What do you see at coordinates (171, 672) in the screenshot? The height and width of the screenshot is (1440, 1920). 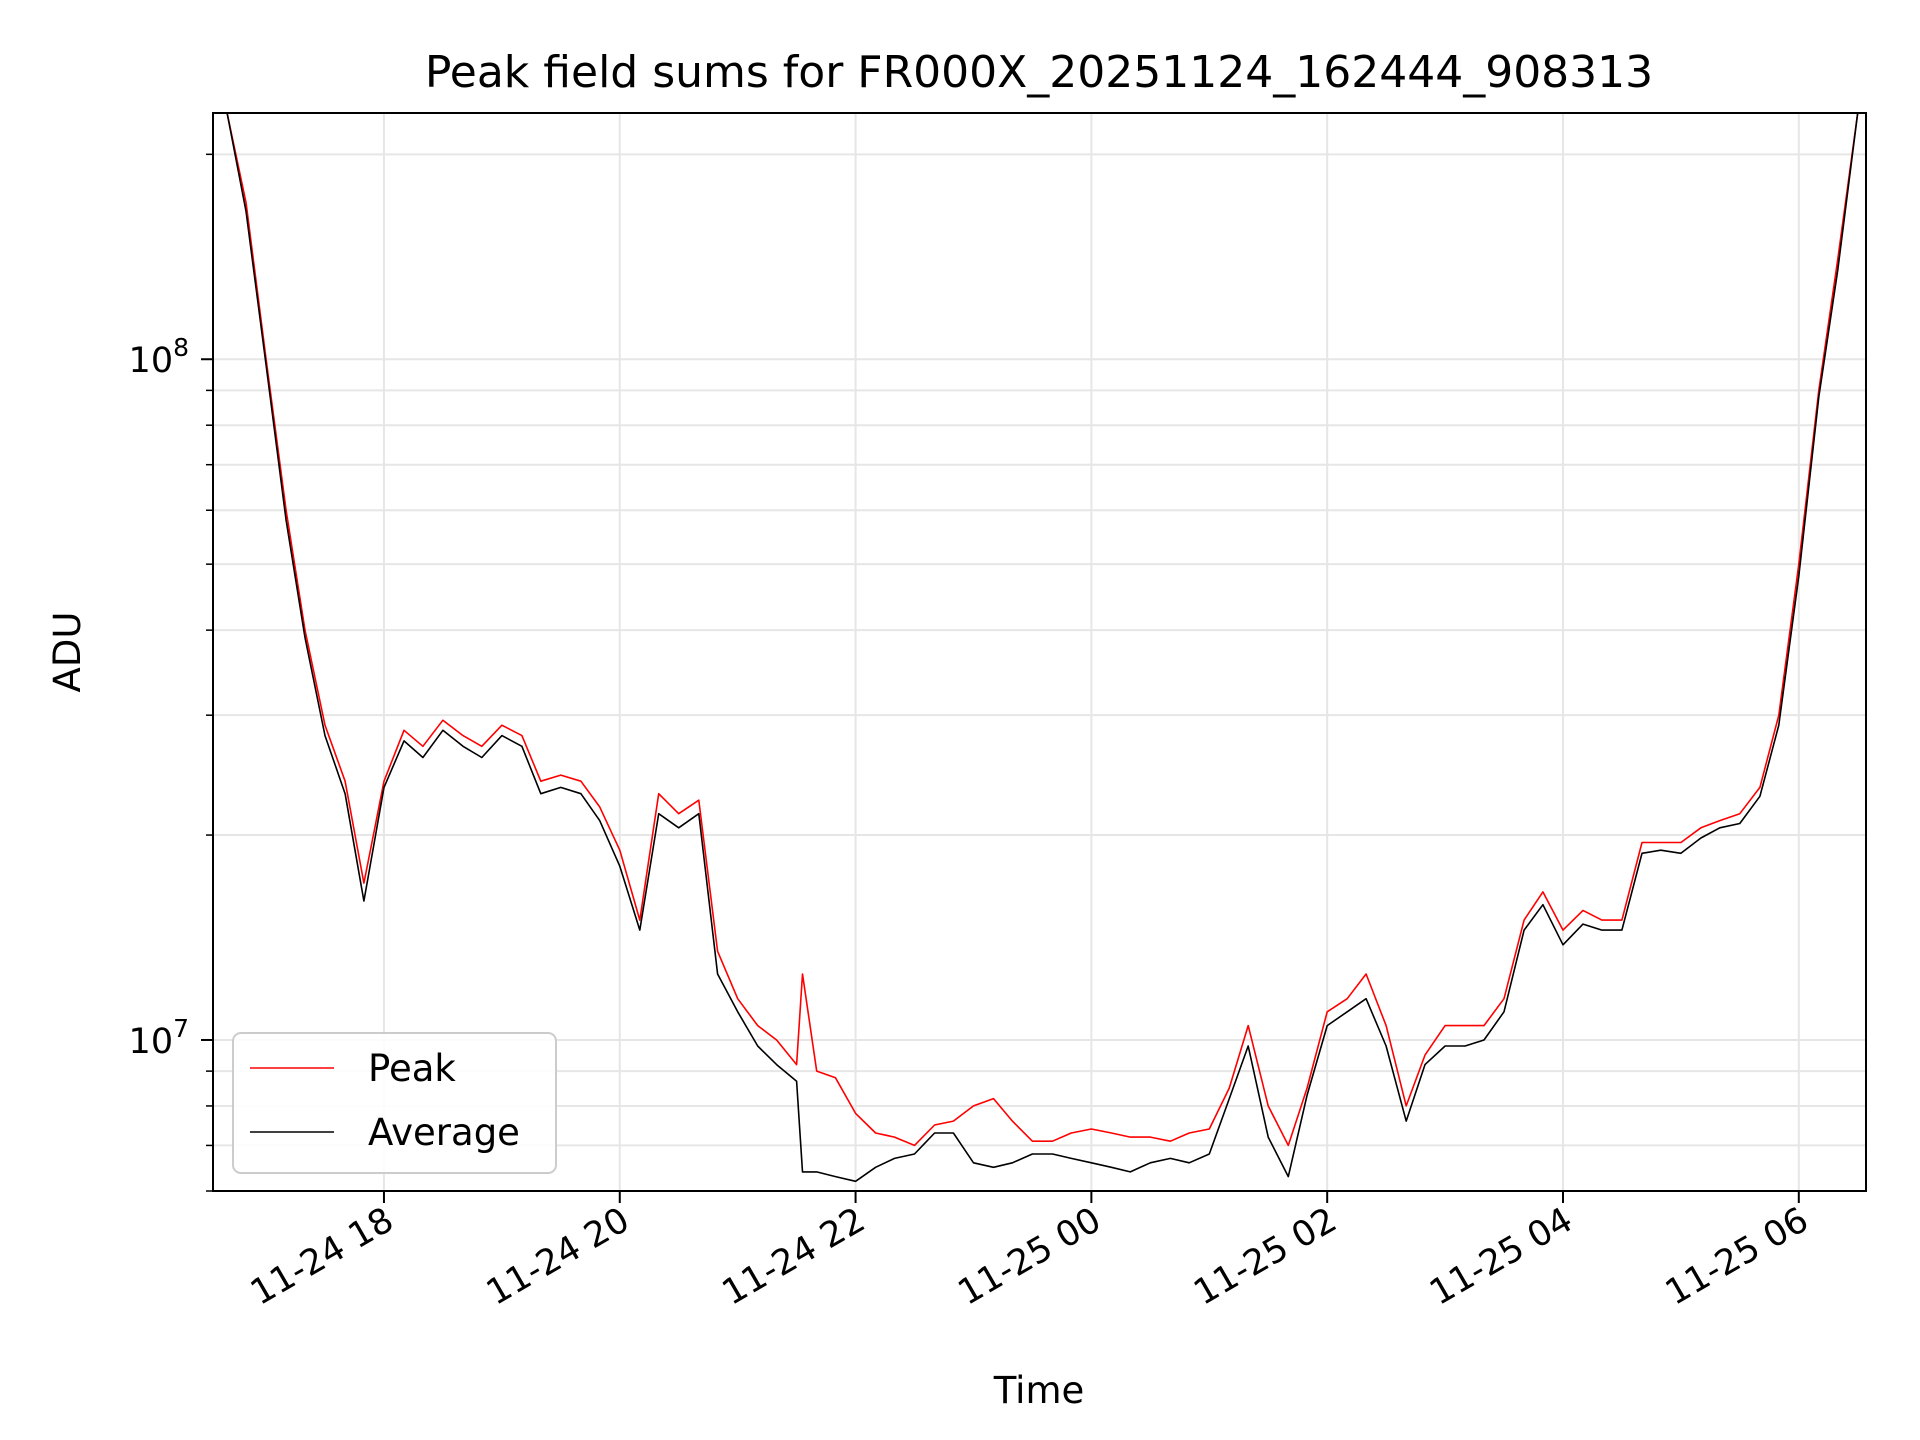 I see `y-axis-ticks: 10⁷ 10⁸` at bounding box center [171, 672].